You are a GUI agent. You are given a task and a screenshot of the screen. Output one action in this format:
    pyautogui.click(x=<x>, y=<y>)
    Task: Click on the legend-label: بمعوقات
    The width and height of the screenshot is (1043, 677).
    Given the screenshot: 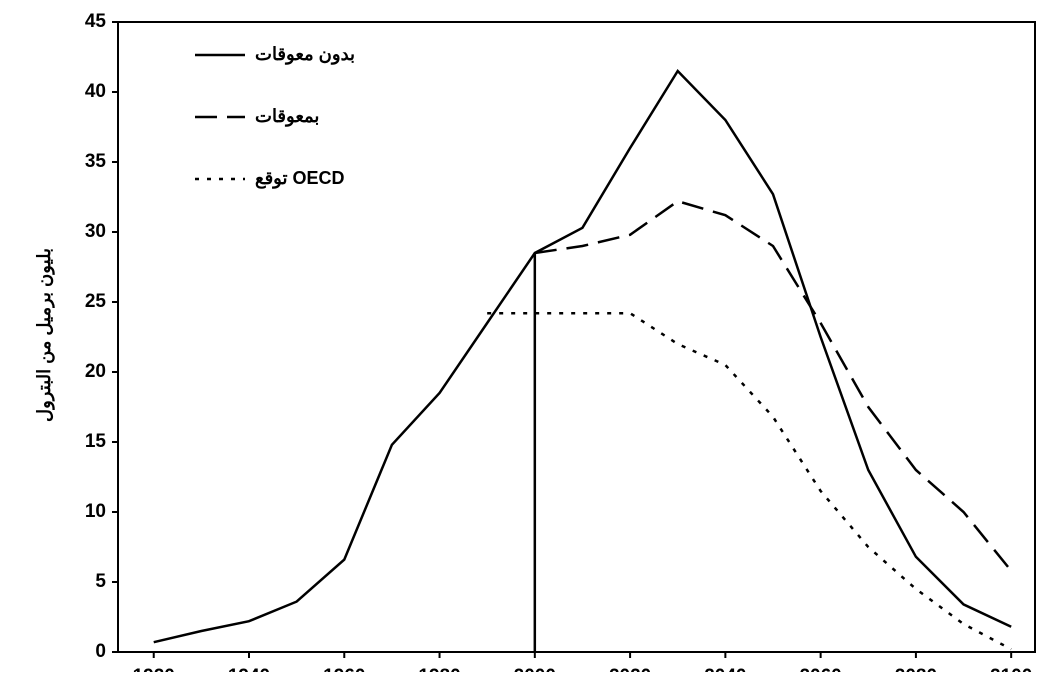 What is the action you would take?
    pyautogui.click(x=287, y=116)
    